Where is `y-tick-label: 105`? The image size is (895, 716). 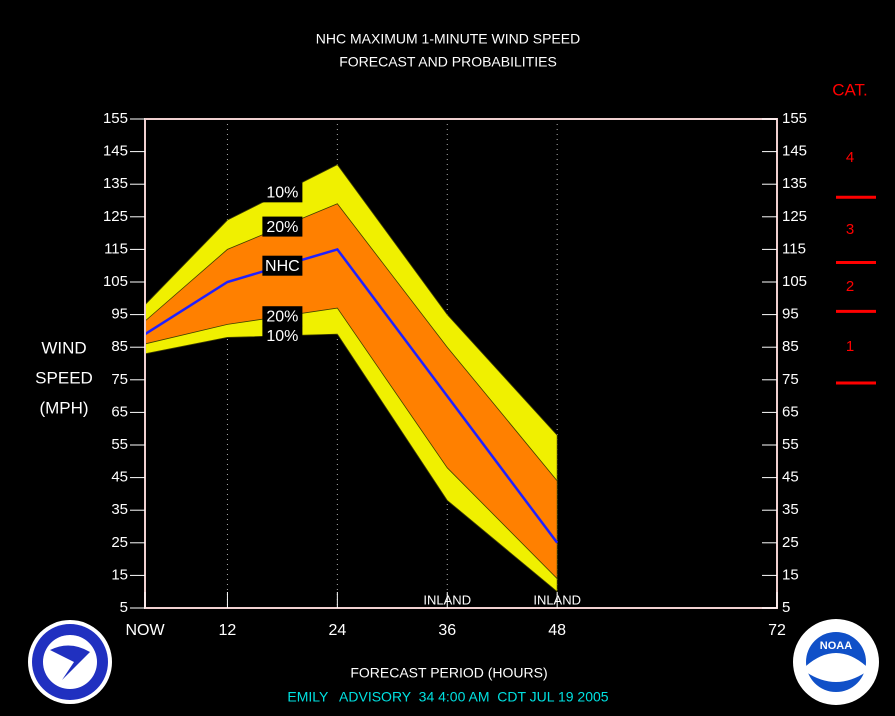
y-tick-label: 105 is located at coordinates (115, 281).